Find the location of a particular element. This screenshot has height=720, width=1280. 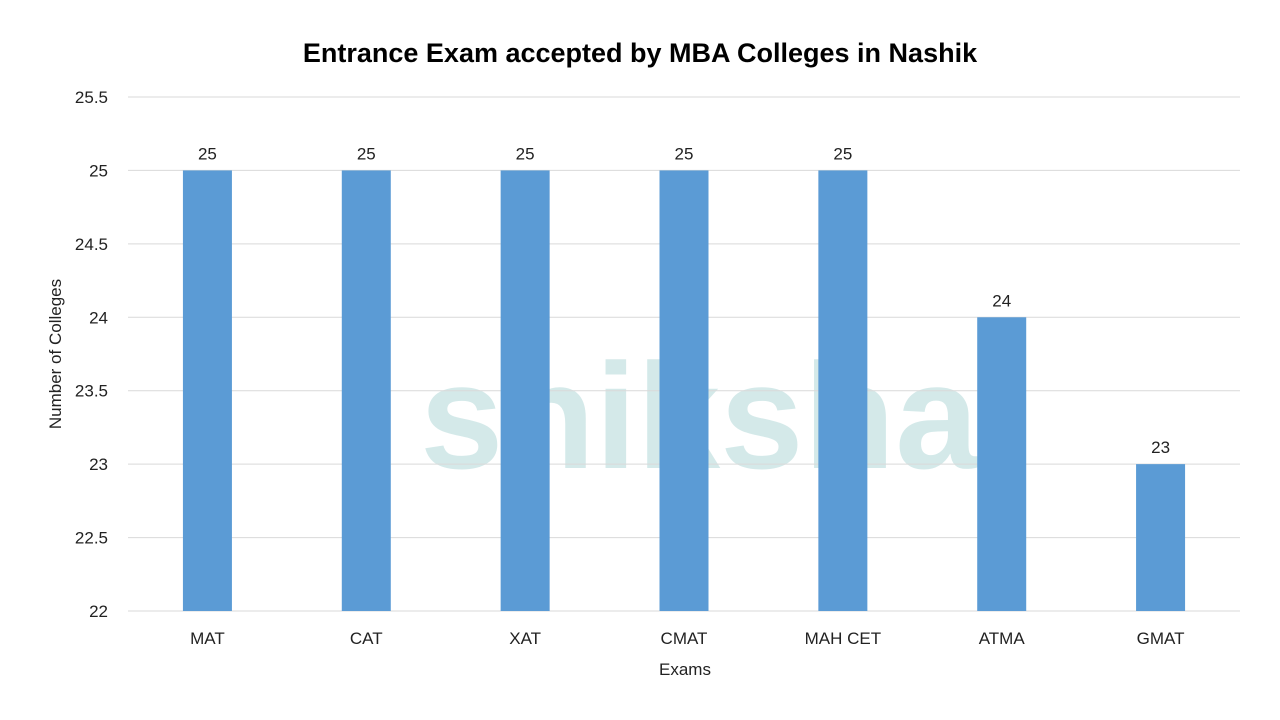

y-tick-label: 24 is located at coordinates (98, 317).